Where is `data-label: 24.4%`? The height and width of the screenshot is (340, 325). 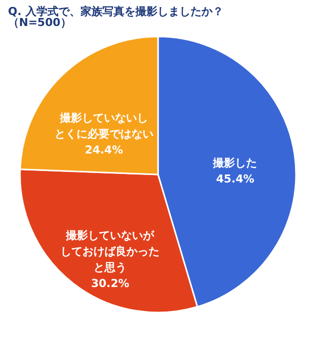
data-label: 24.4% is located at coordinates (103, 149).